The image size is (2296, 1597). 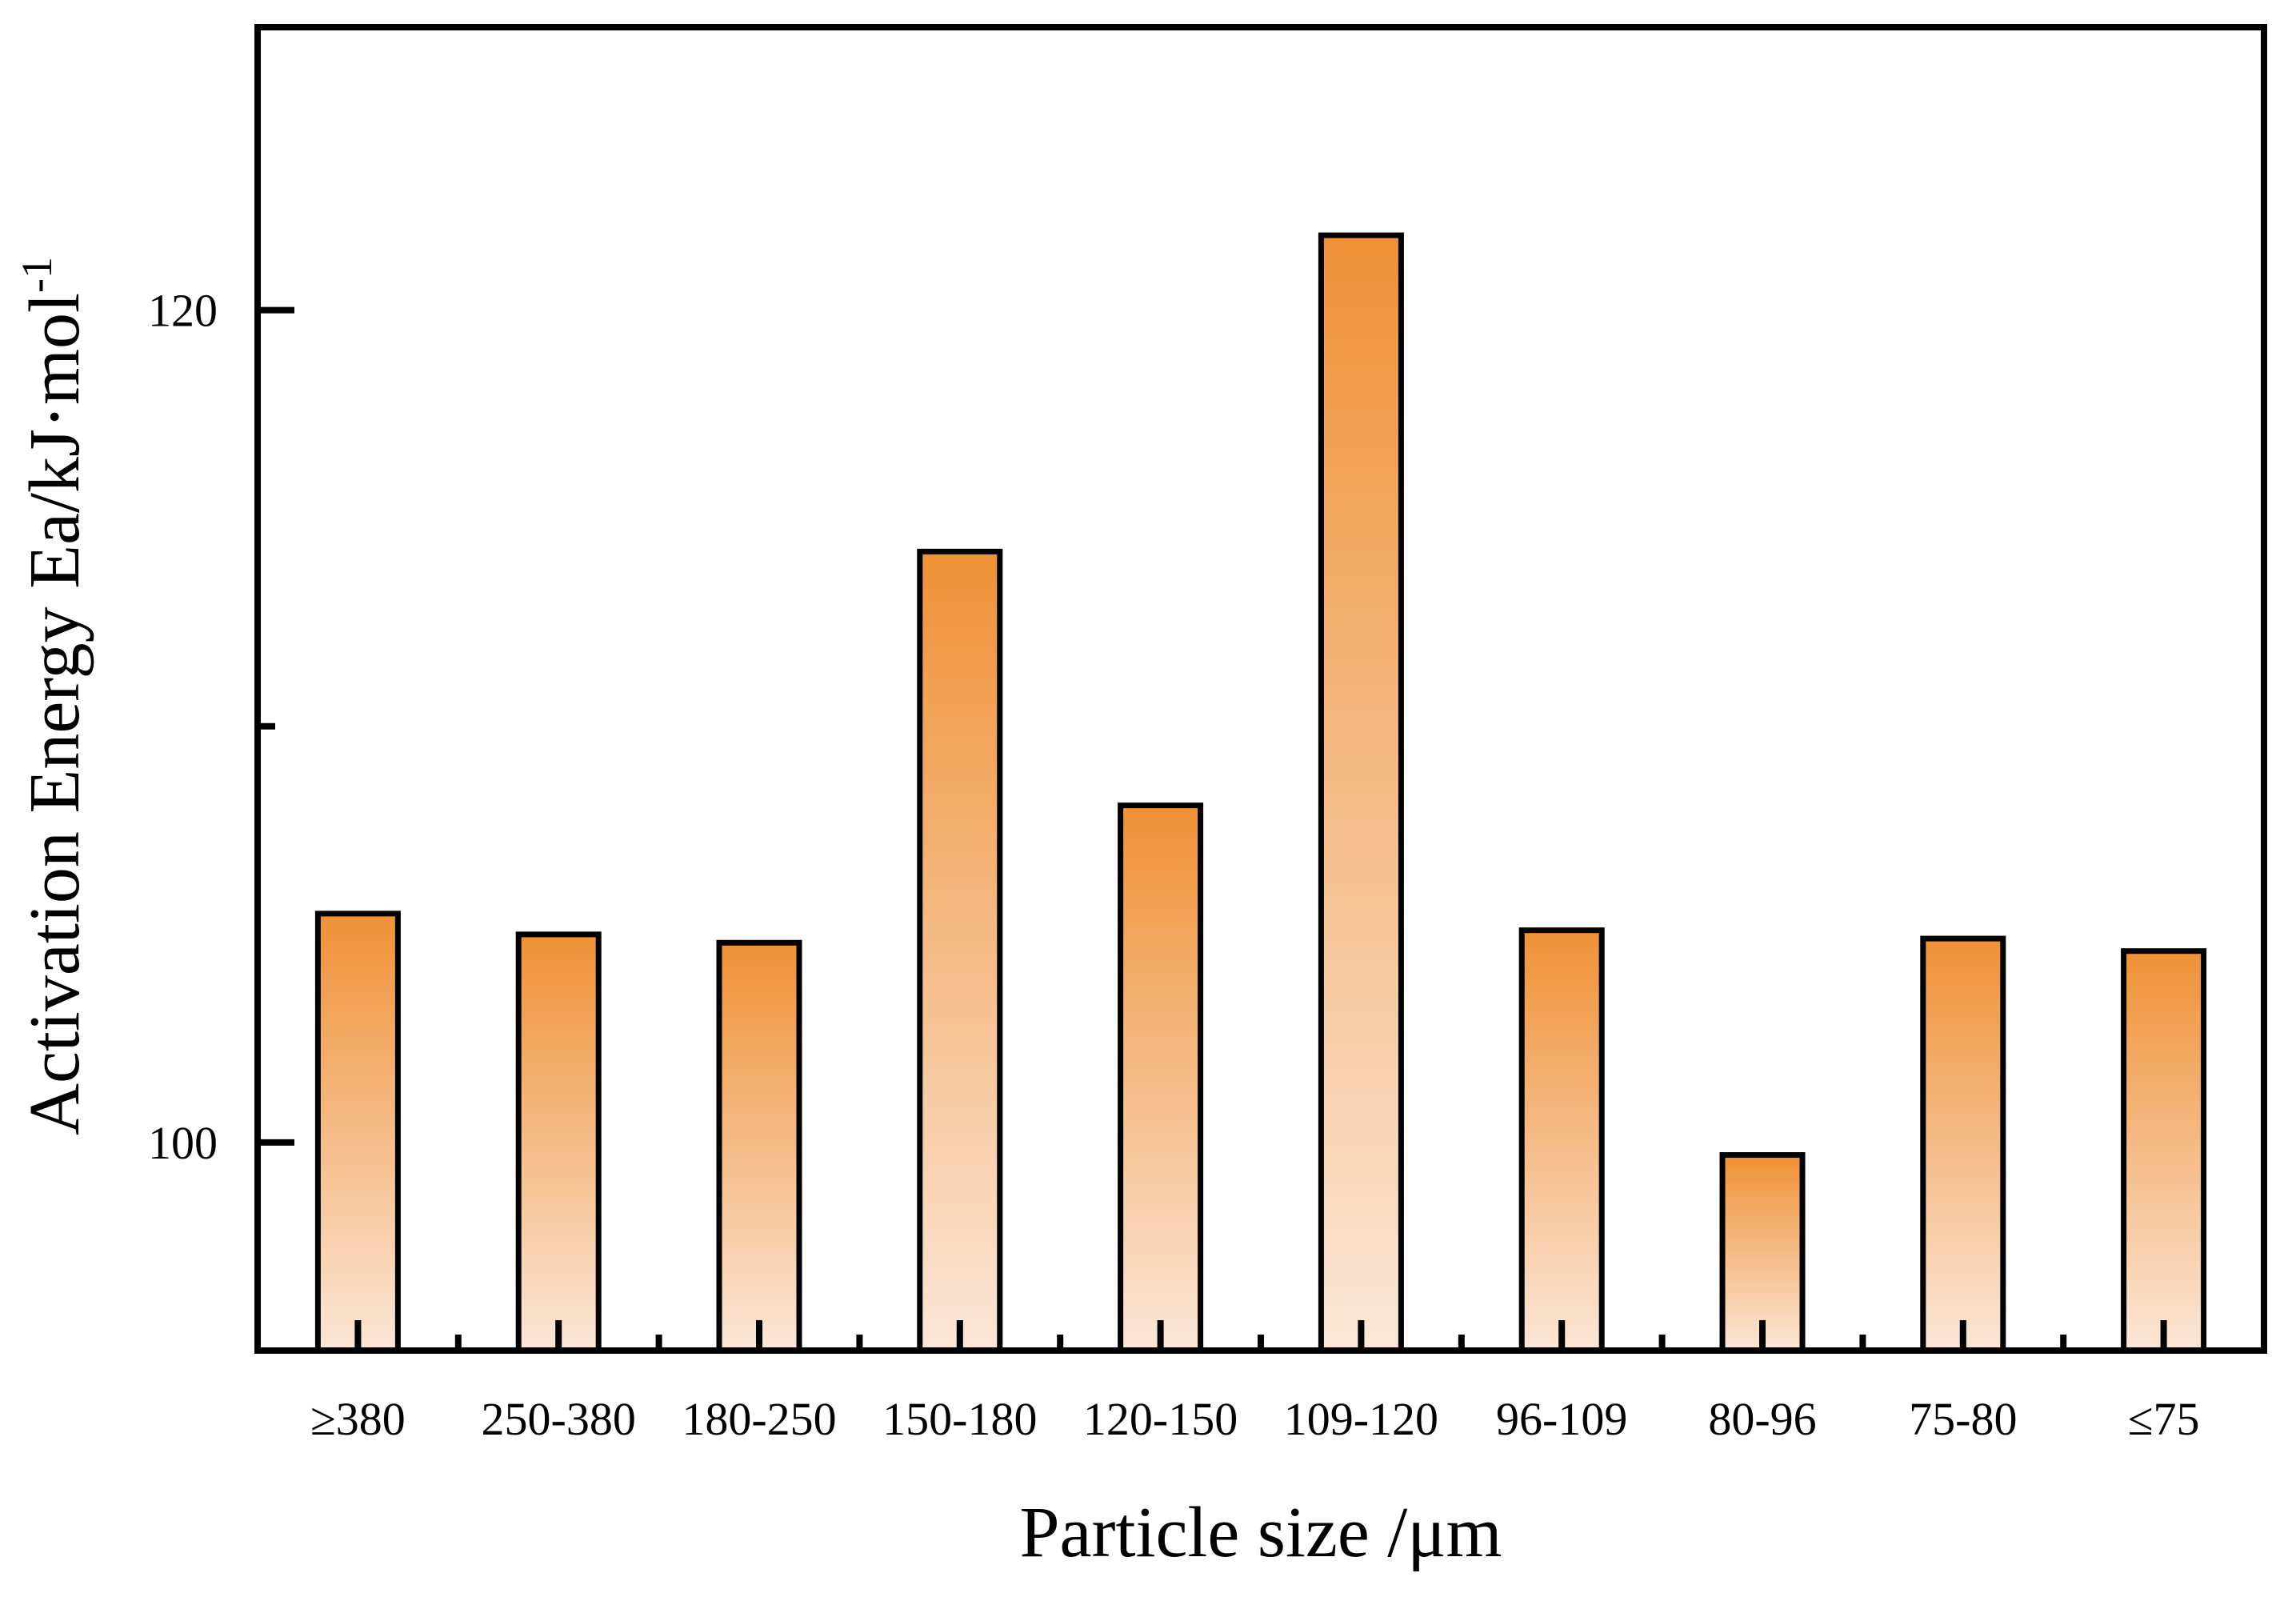 What do you see at coordinates (1361, 1419) in the screenshot?
I see `x-tick-label-5: 109-120` at bounding box center [1361, 1419].